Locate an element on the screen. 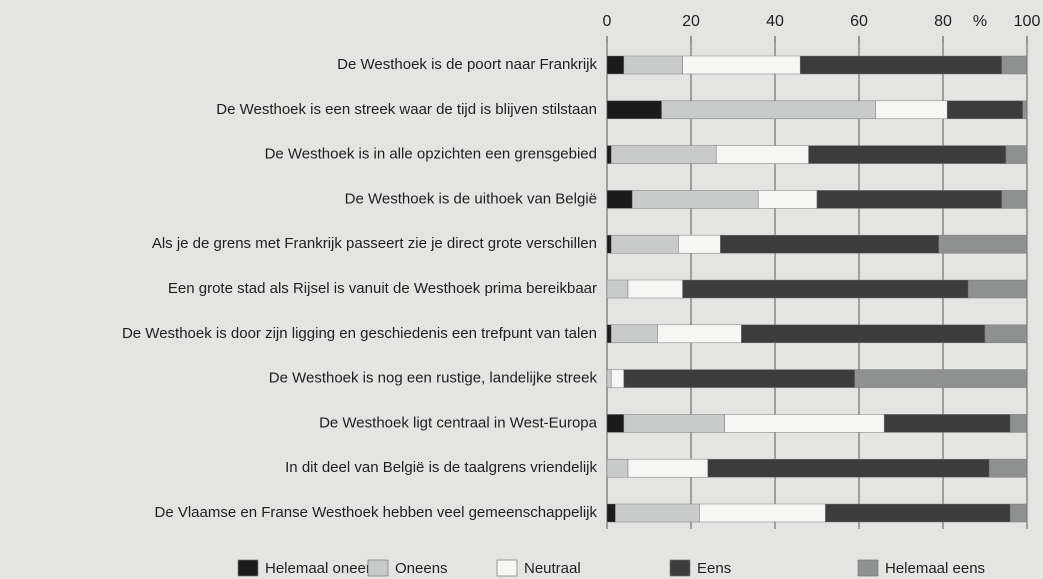 This screenshot has width=1043, height=579. legend-label: Helemaal oneens is located at coordinates (323, 568).